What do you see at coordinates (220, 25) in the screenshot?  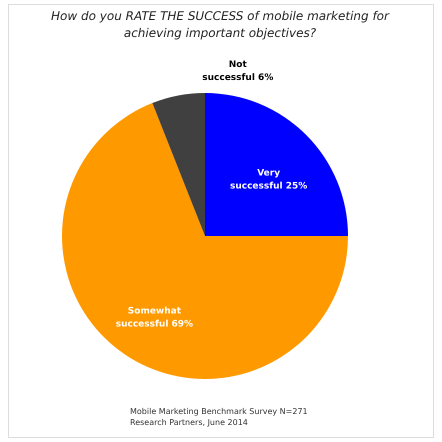 I see `chart-title: How do you RATE THE SUCCESS of mobile marketing for achieving important objectives?` at bounding box center [220, 25].